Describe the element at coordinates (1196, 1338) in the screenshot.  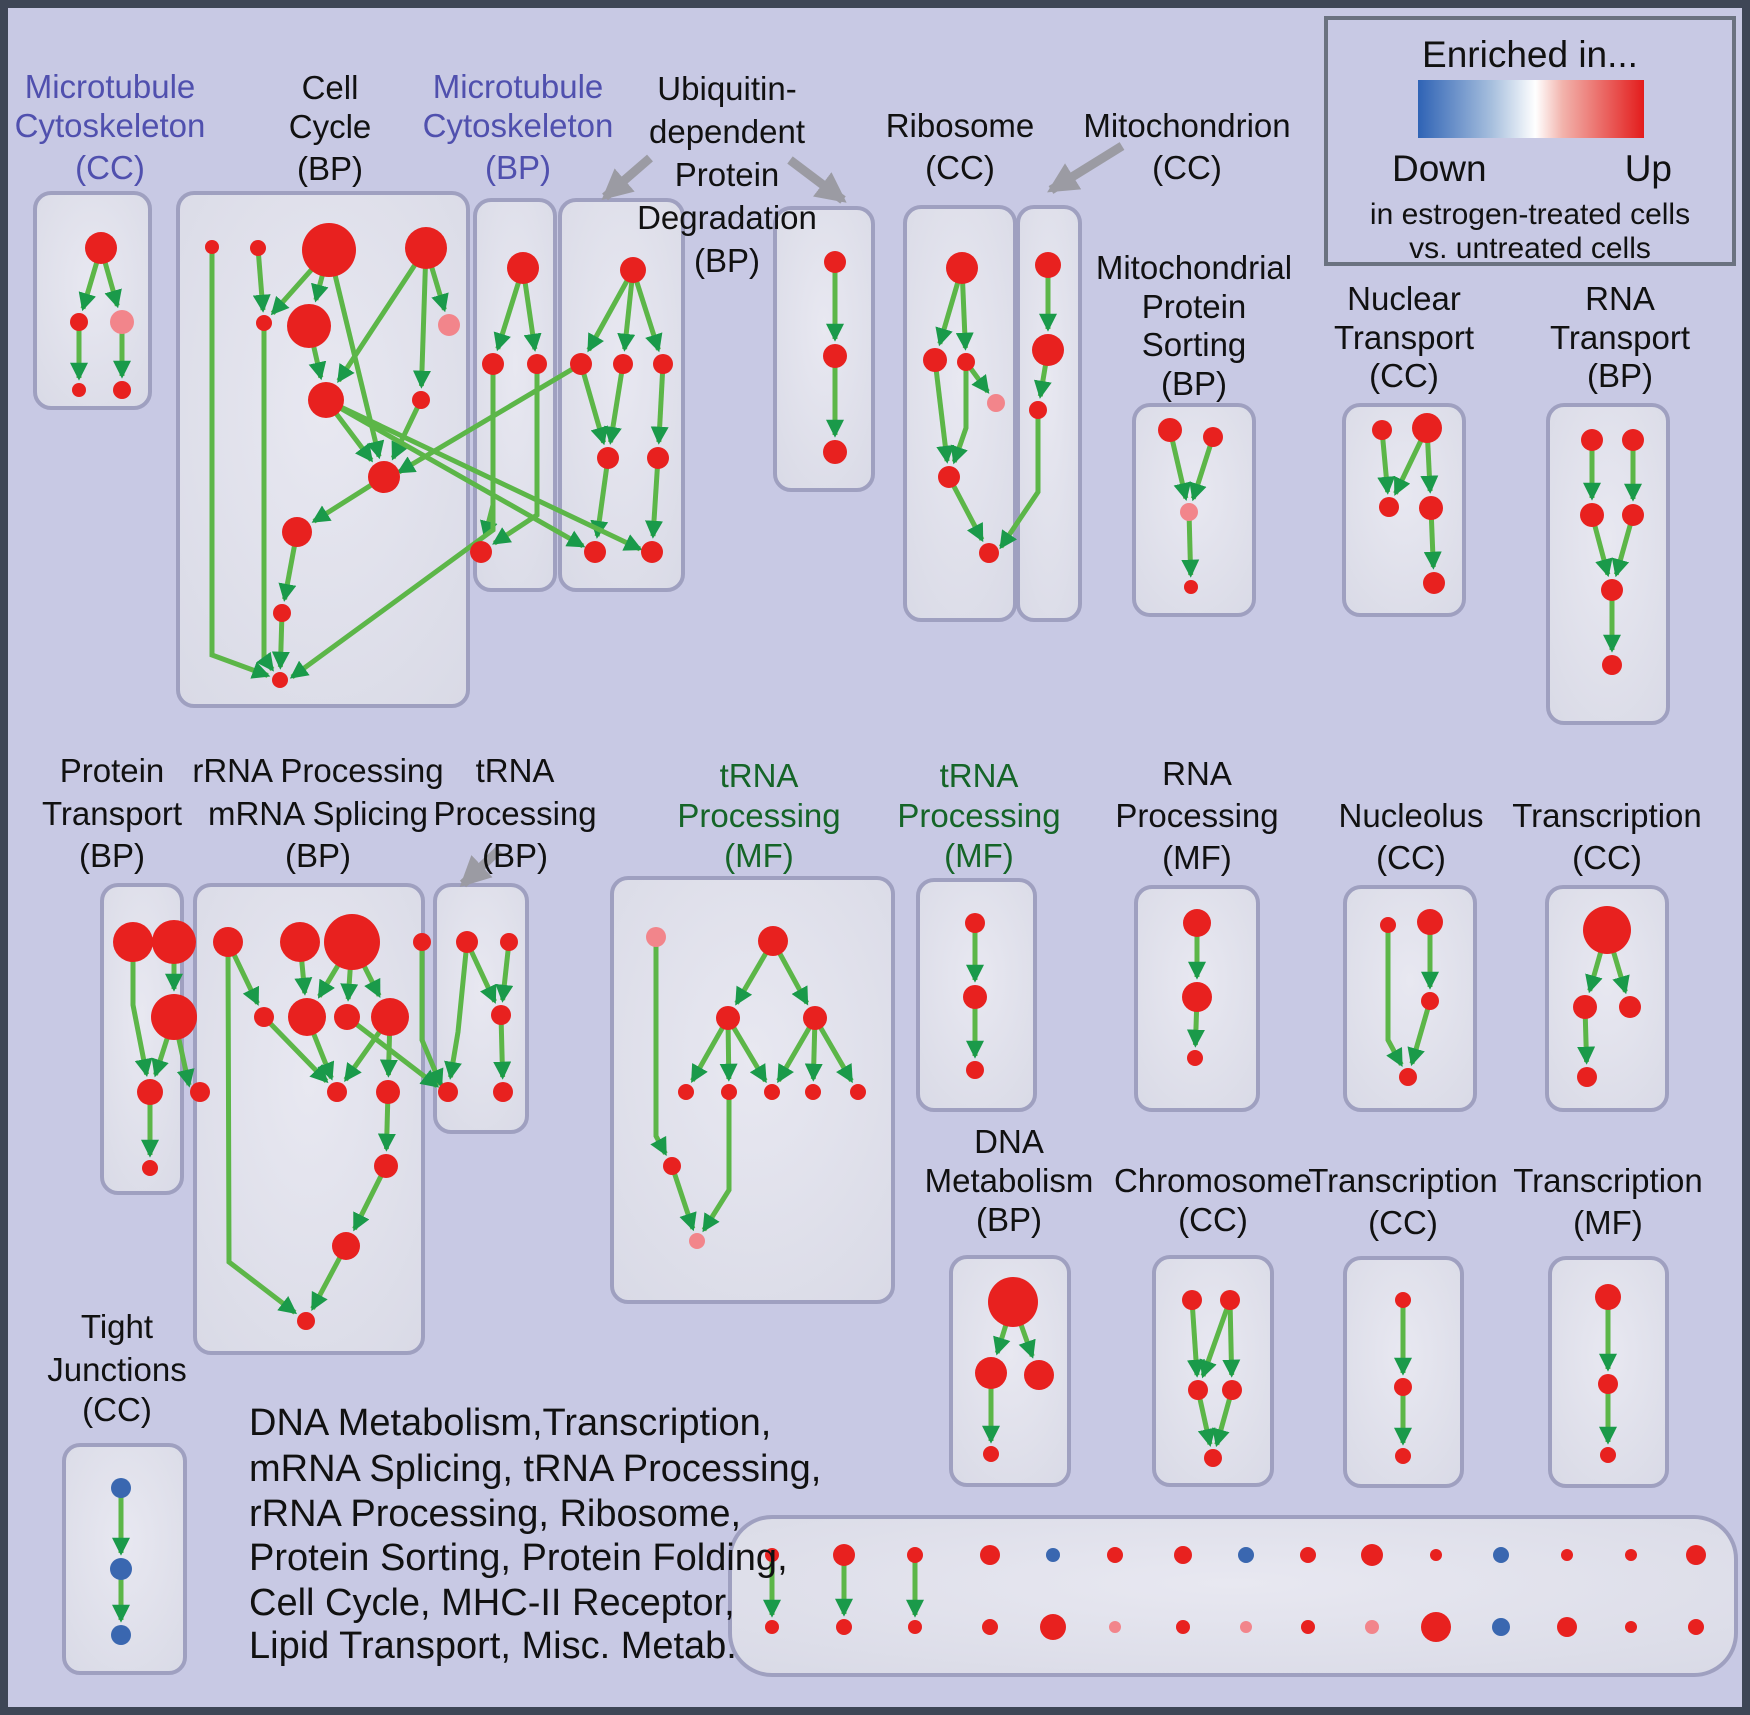
I see `edge-chromosome-cc` at that location.